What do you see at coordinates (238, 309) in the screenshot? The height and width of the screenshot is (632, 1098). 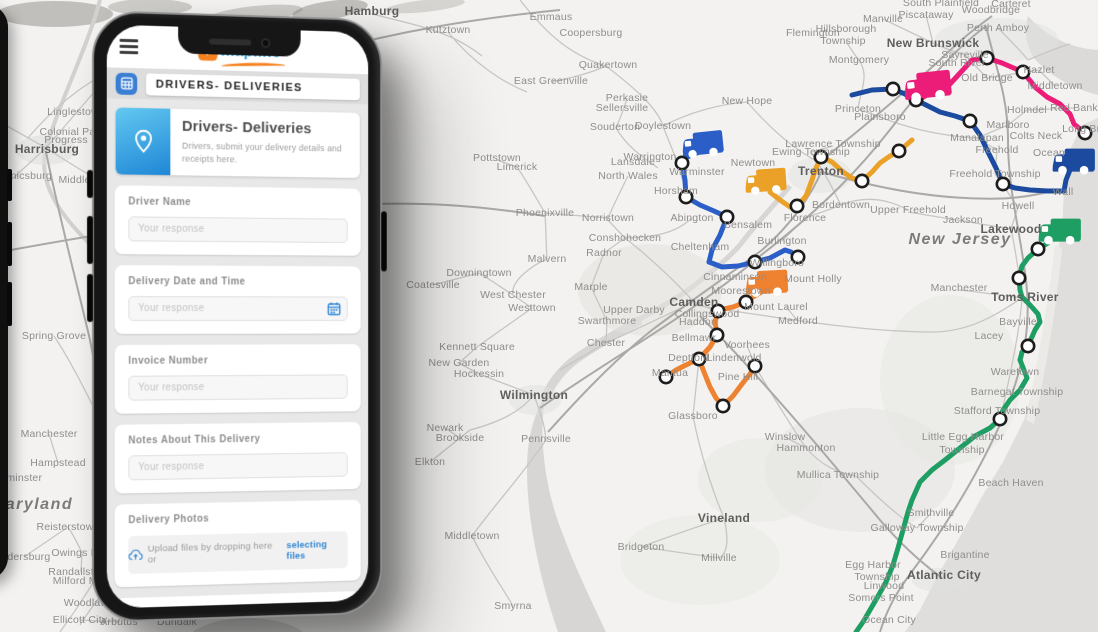 I see `delivery-date-input` at bounding box center [238, 309].